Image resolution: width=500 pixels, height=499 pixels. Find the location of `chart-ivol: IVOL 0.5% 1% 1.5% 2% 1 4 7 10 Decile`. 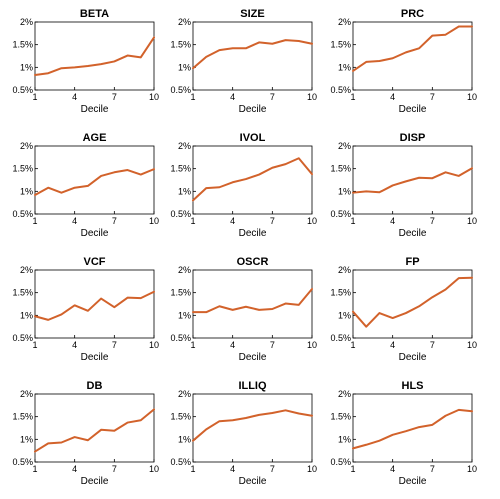

chart-ivol: IVOL 0.5% 1% 1.5% 2% 1 4 7 10 Decile is located at coordinates (243, 185).